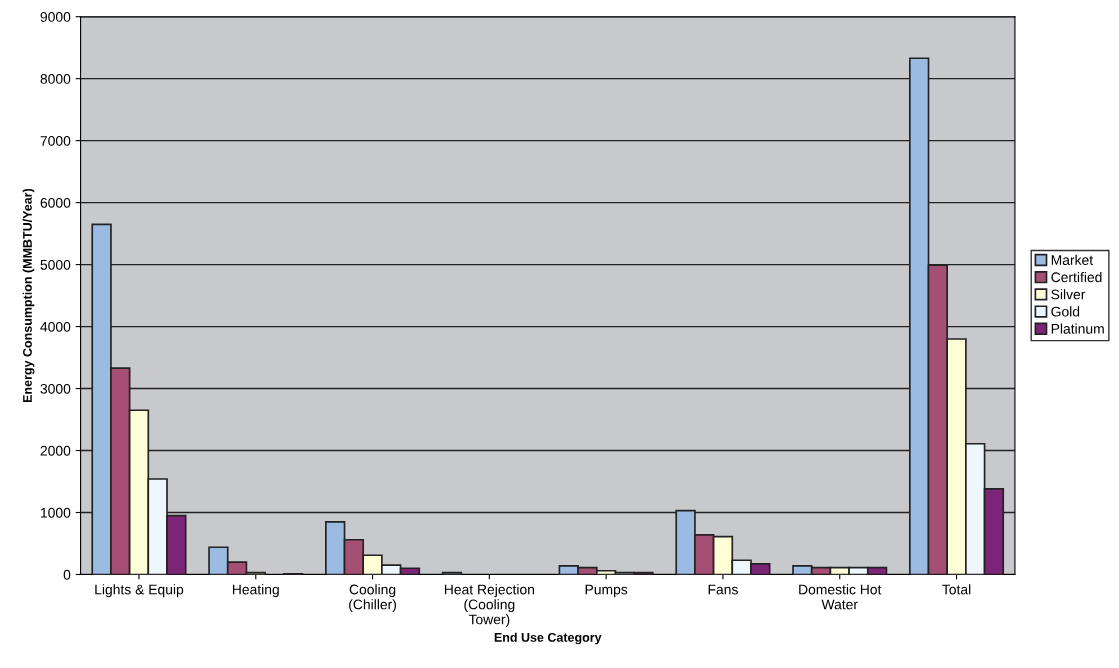 This screenshot has width=1119, height=668. Describe the element at coordinates (606, 591) in the screenshot. I see `x-tick-label: Pumps` at that location.